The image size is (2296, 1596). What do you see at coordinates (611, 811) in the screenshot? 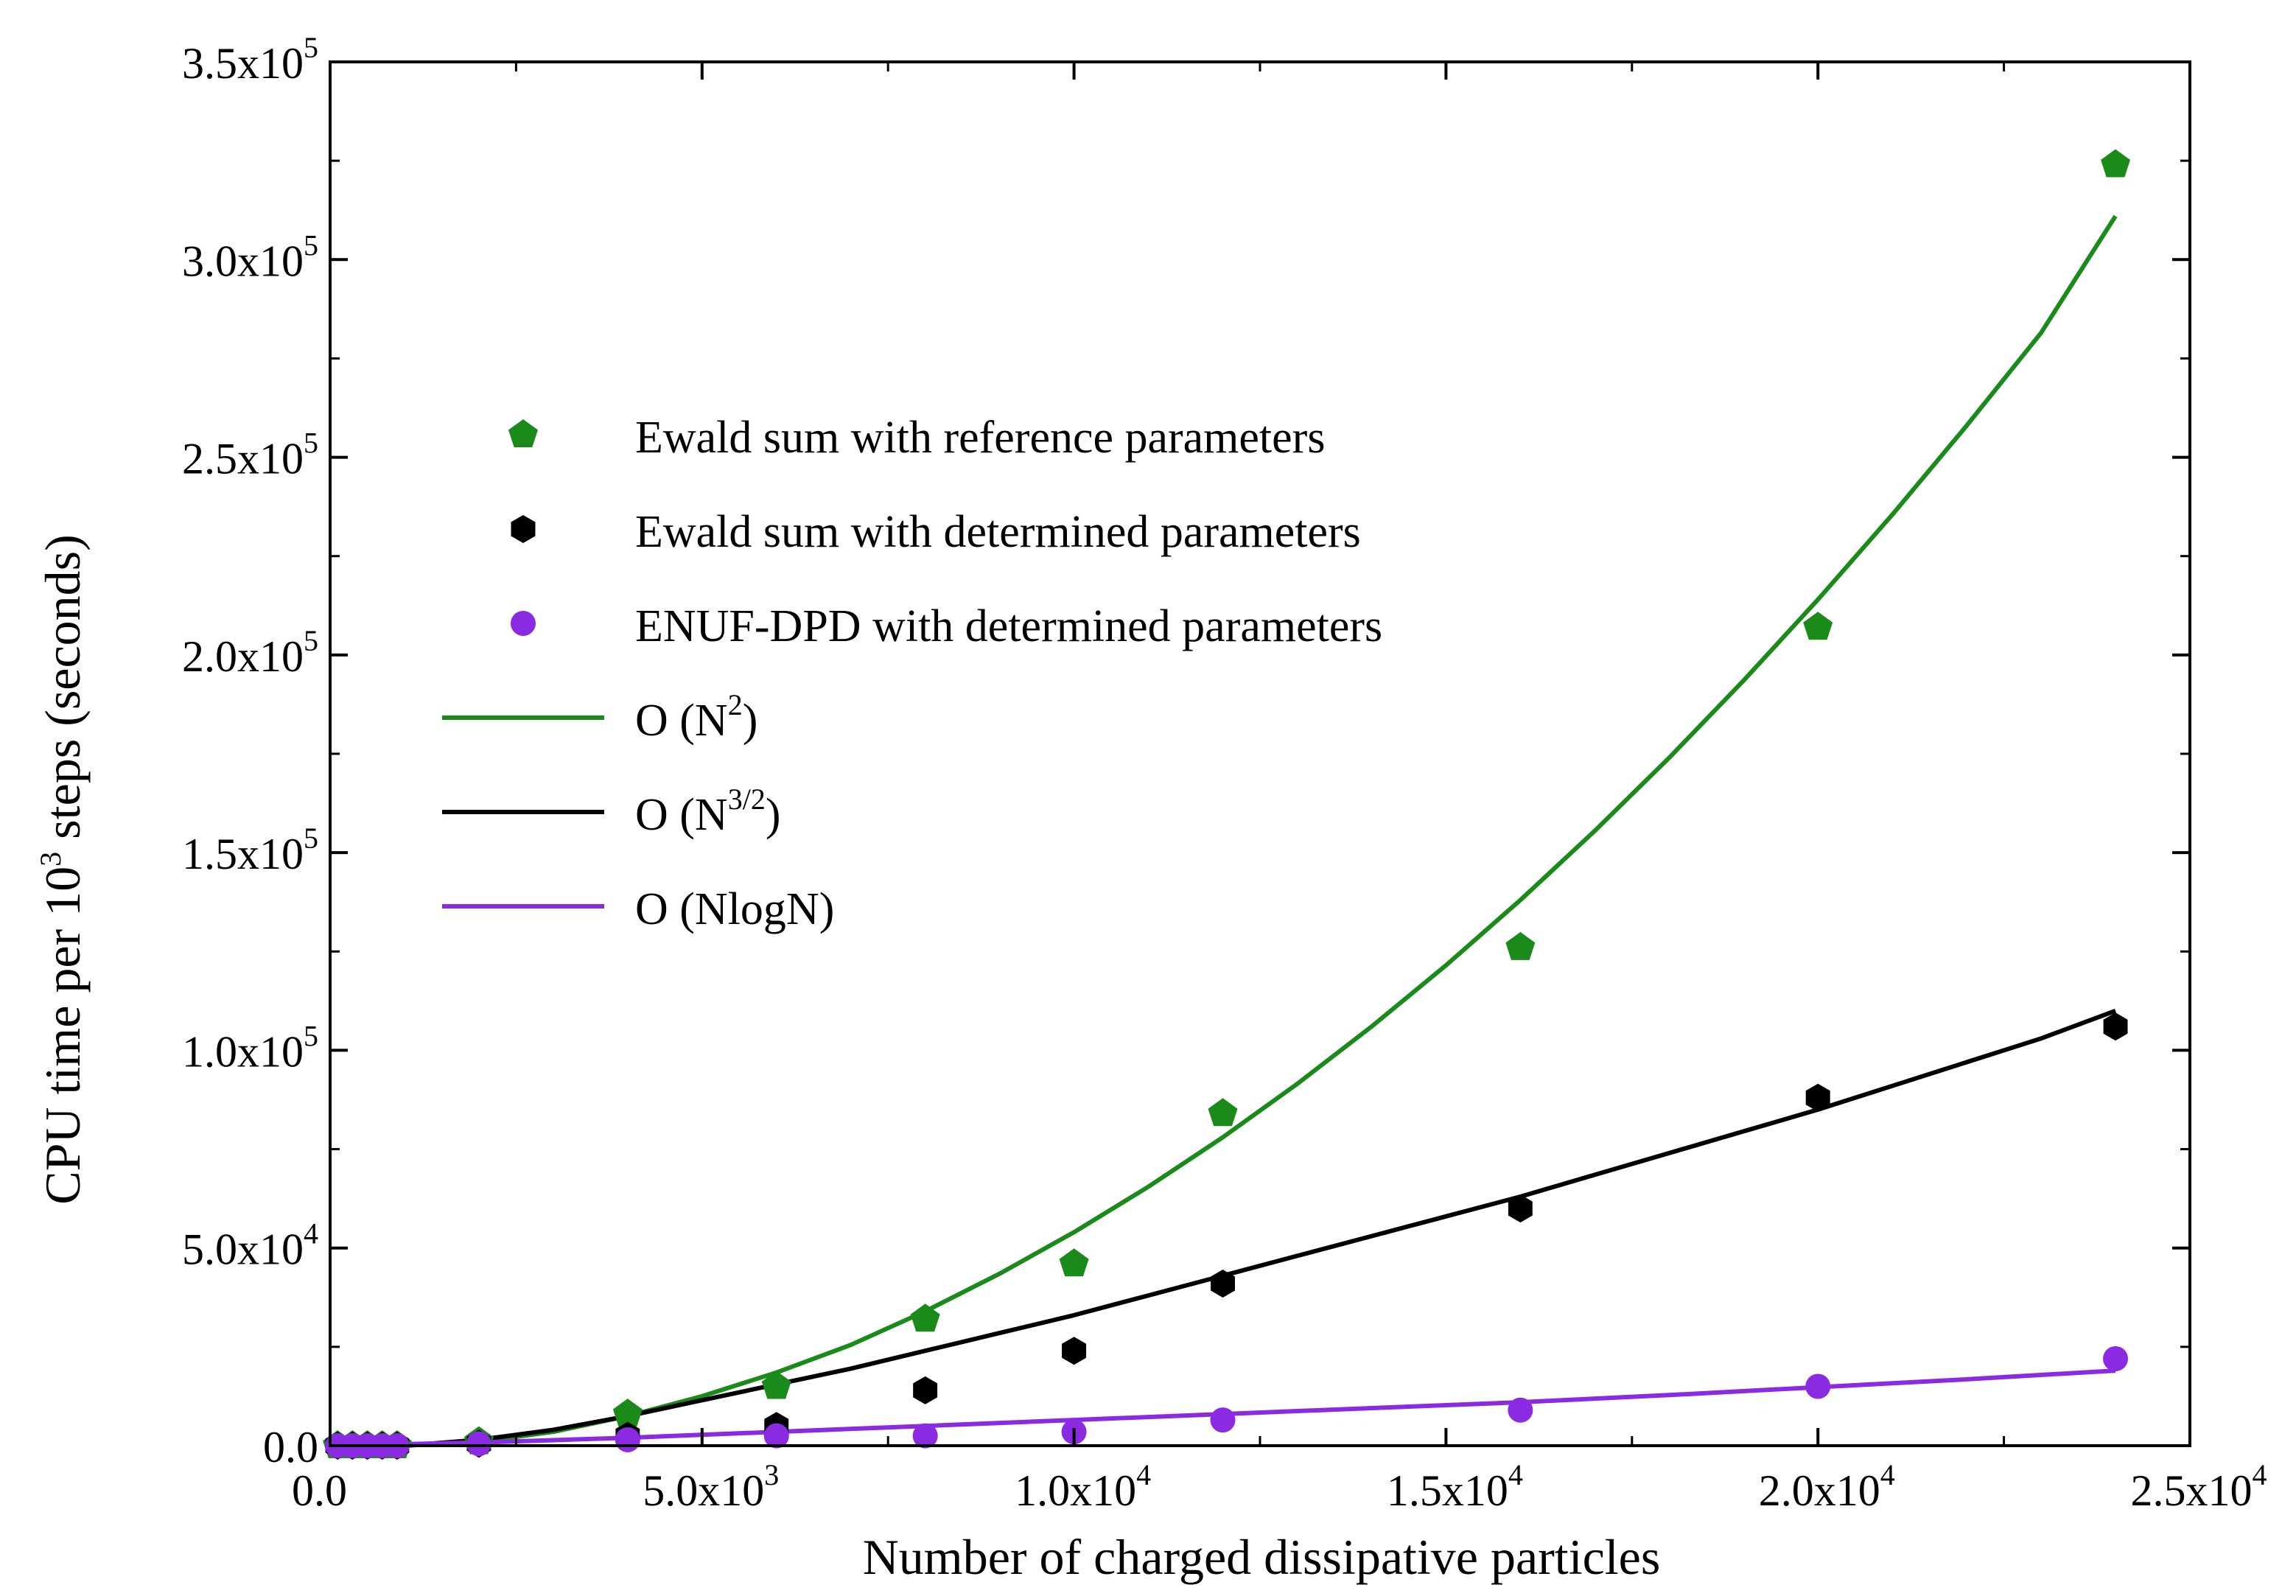
I see `legend-item-5: O (N3/2)` at bounding box center [611, 811].